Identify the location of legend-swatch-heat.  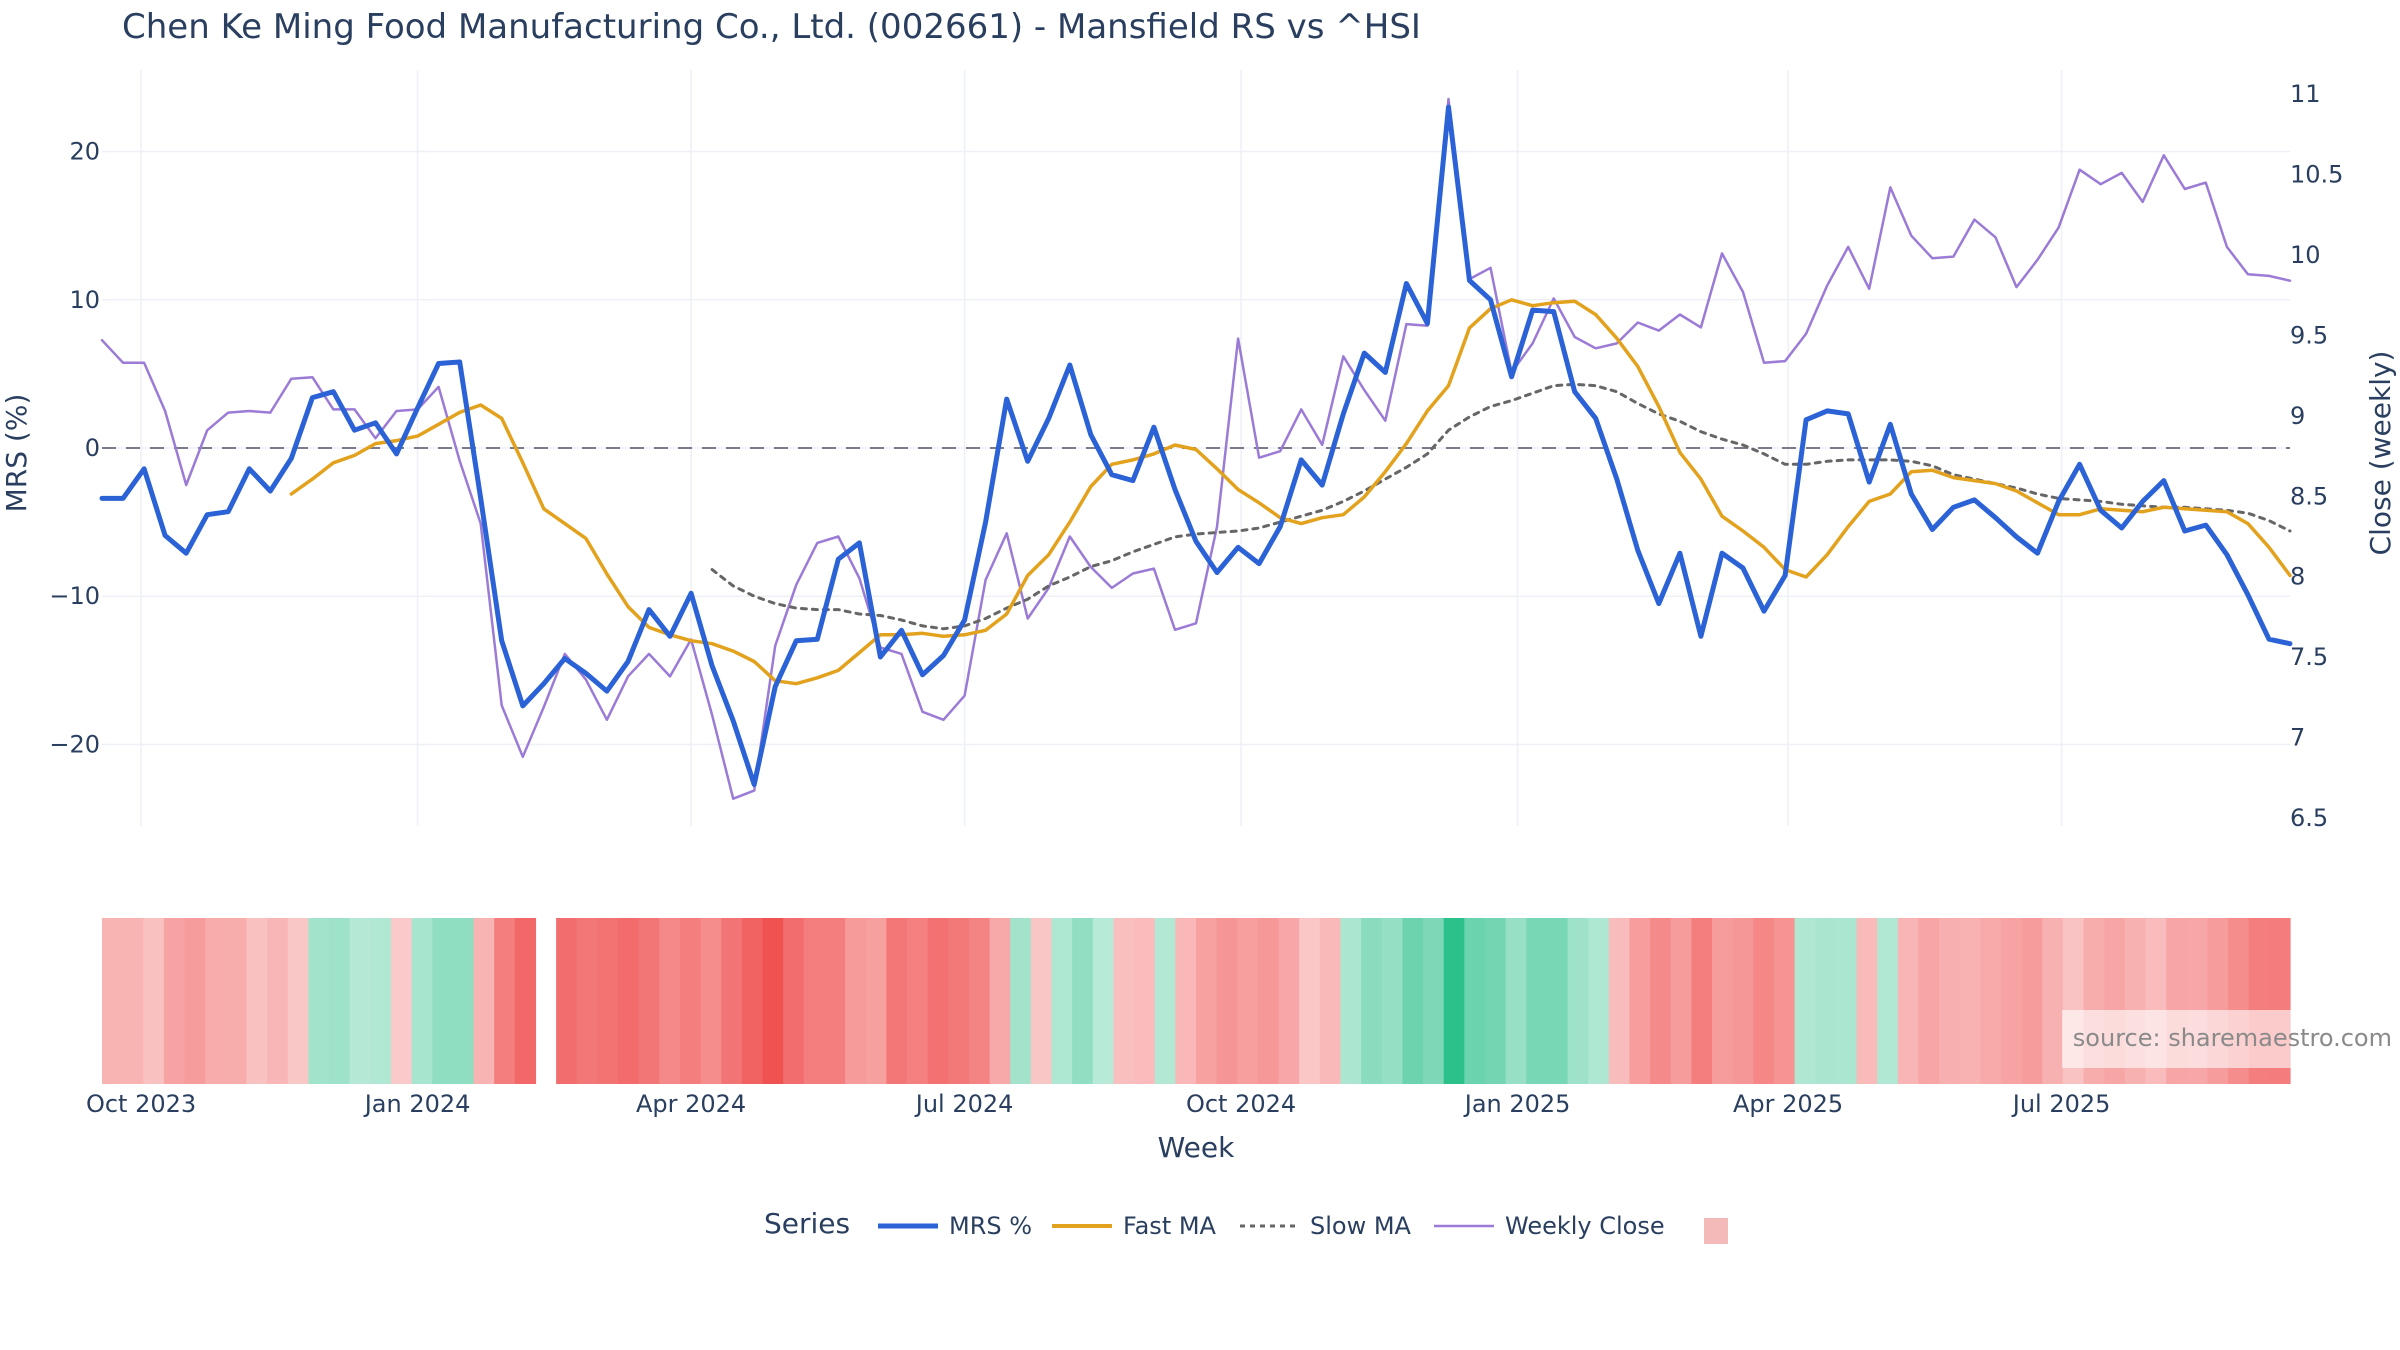
(1716, 1231).